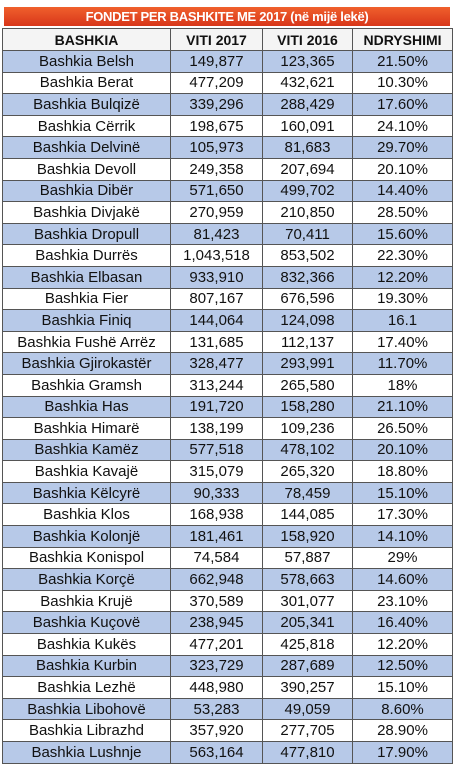  I want to click on municipality-cell: Bashkia Dibër, so click(86, 191).